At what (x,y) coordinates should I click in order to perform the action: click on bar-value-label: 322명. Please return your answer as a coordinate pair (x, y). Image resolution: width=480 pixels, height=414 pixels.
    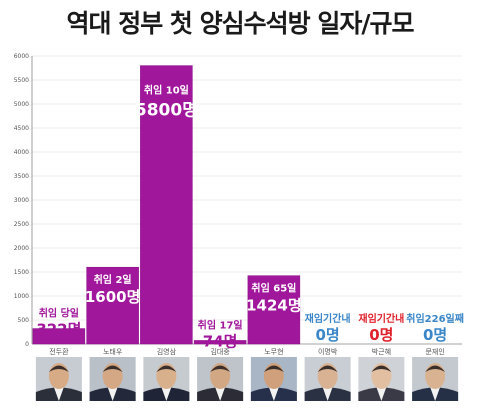
    Looking at the image, I should click on (58, 330).